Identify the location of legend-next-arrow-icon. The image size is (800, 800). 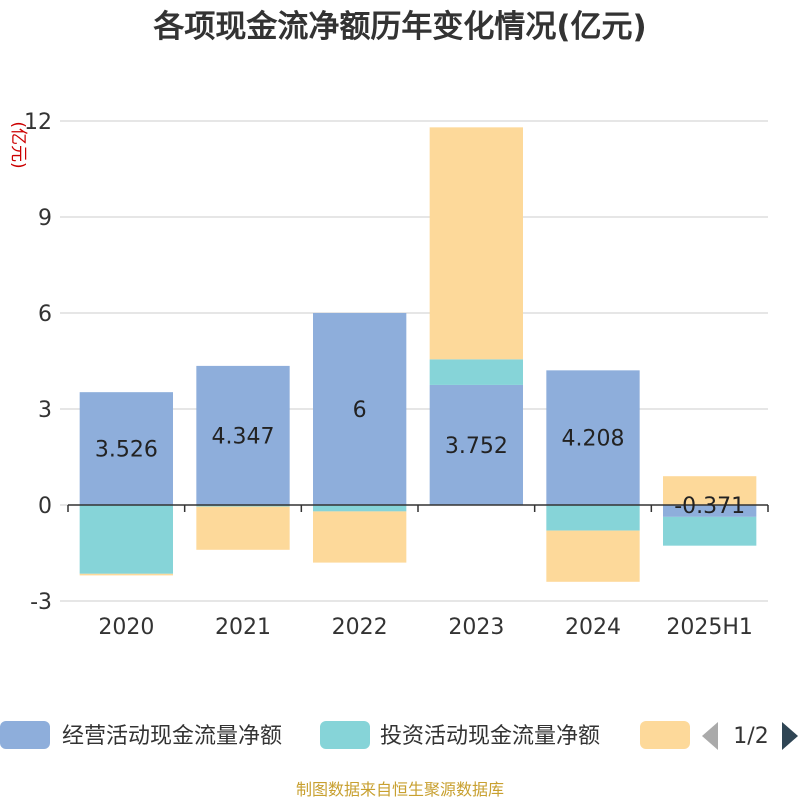
(790, 736).